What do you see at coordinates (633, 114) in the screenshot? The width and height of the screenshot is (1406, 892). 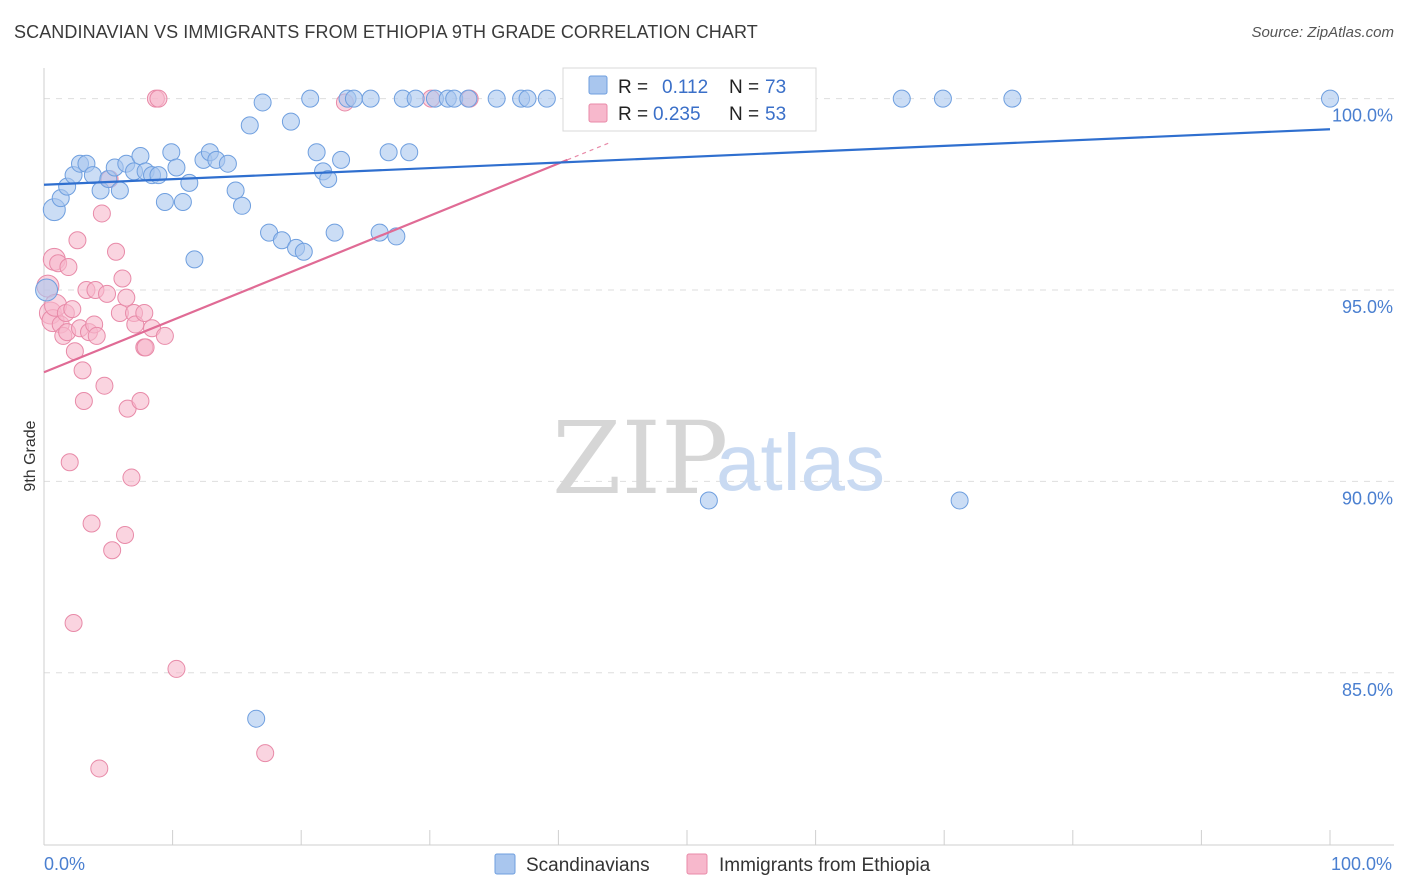 I see `legend-r-label-2: R =` at bounding box center [633, 114].